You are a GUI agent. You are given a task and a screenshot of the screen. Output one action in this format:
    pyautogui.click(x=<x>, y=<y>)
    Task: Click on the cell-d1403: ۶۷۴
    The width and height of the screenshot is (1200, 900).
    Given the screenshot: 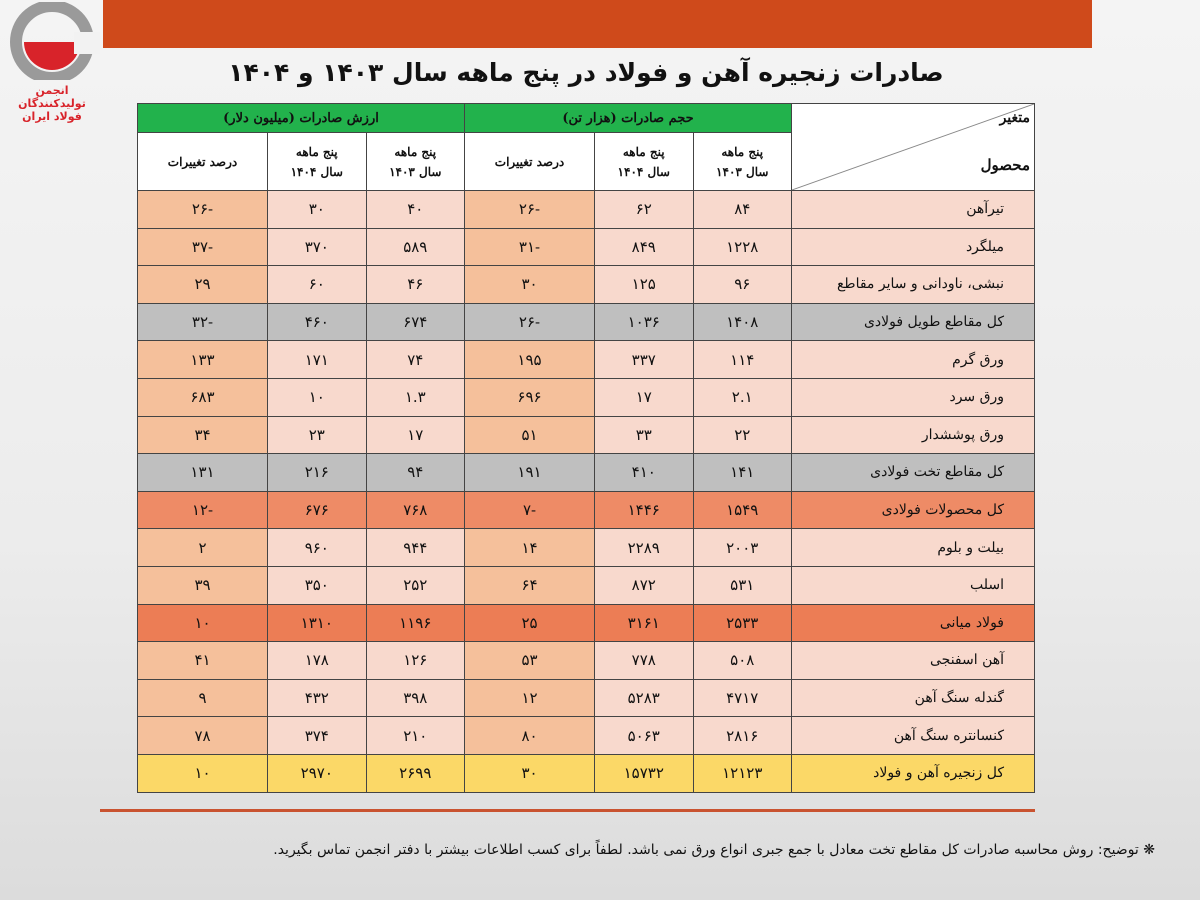 What is the action you would take?
    pyautogui.click(x=415, y=322)
    